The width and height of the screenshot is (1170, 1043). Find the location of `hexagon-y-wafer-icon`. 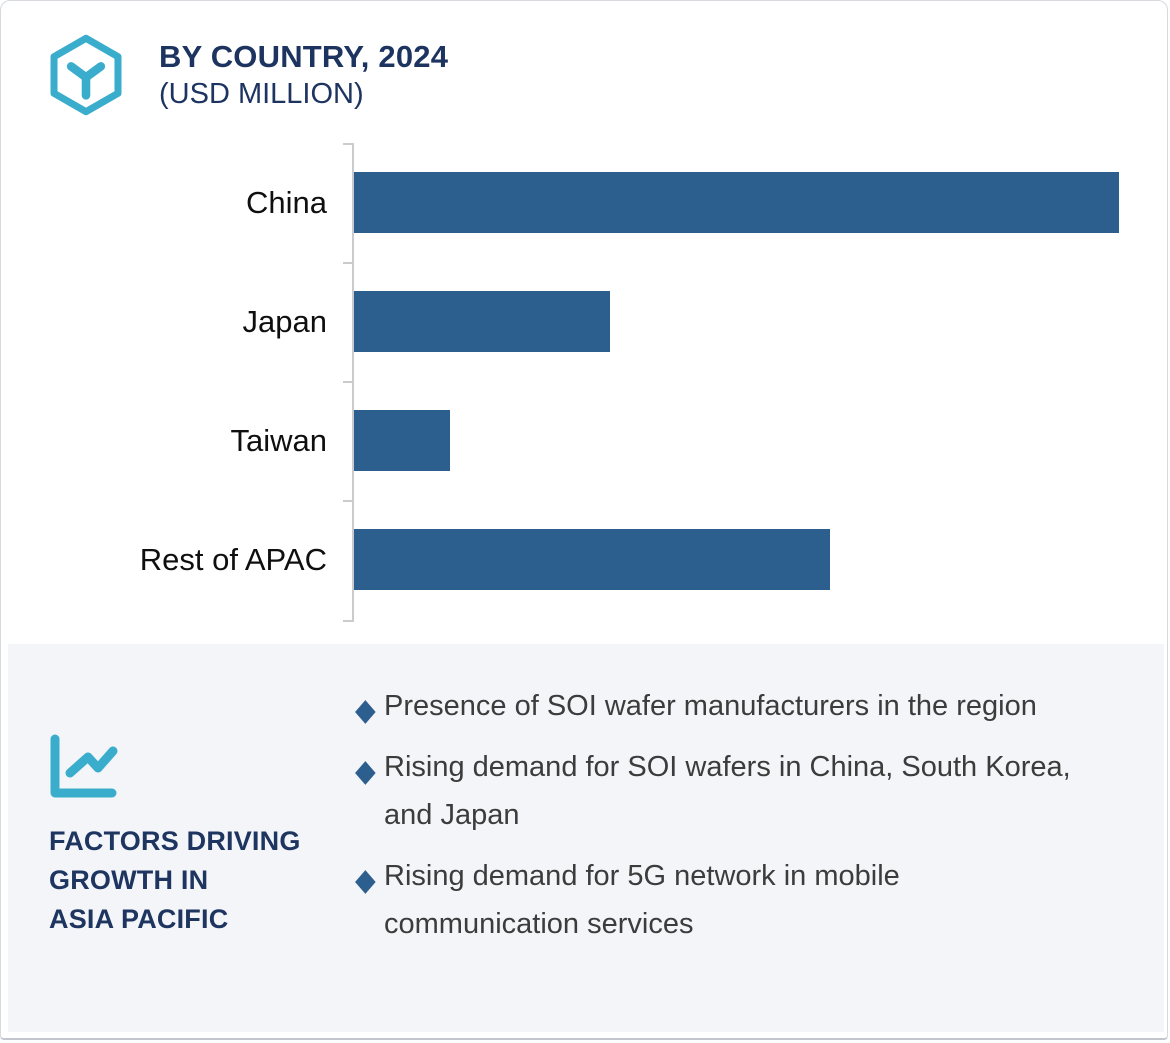

hexagon-y-wafer-icon is located at coordinates (86, 75).